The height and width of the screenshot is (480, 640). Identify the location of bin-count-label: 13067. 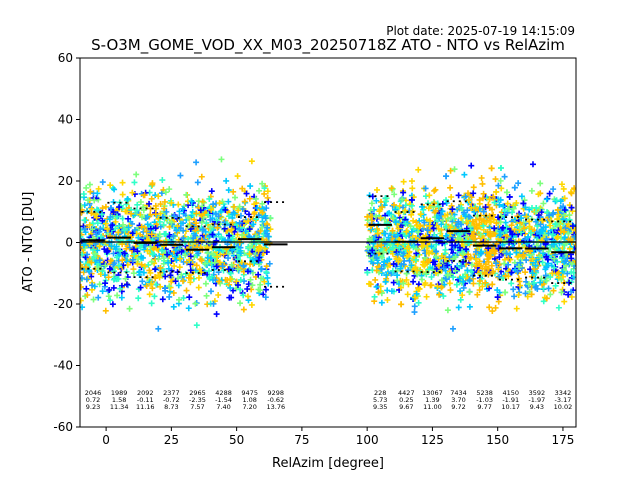
(432, 393).